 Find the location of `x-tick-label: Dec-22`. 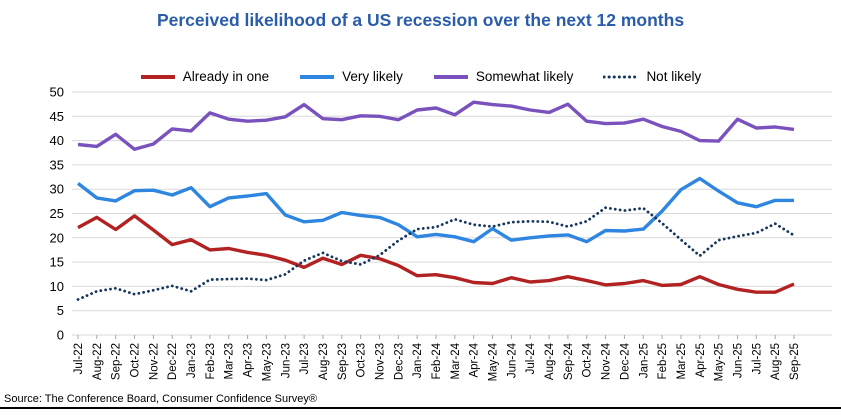

x-tick-label: Dec-22 is located at coordinates (173, 361).